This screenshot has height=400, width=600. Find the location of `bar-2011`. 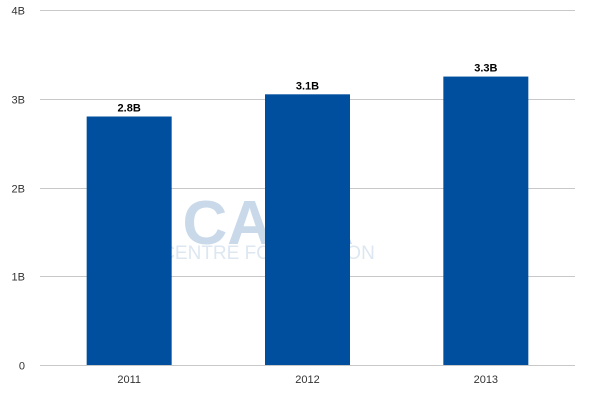

bar-2011 is located at coordinates (129, 240).